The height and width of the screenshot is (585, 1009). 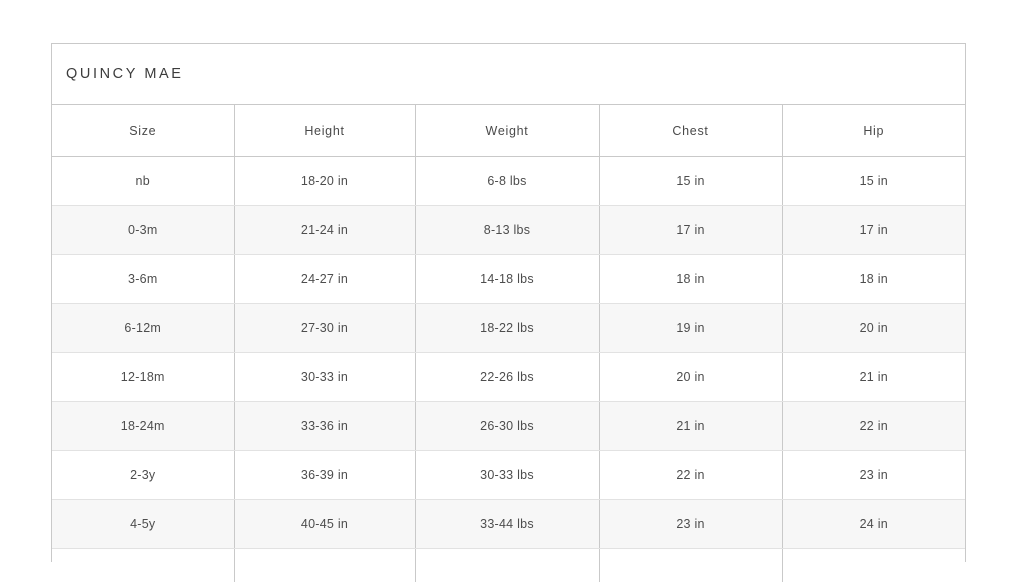 What do you see at coordinates (691, 524) in the screenshot?
I see `cell-chest: 23 in` at bounding box center [691, 524].